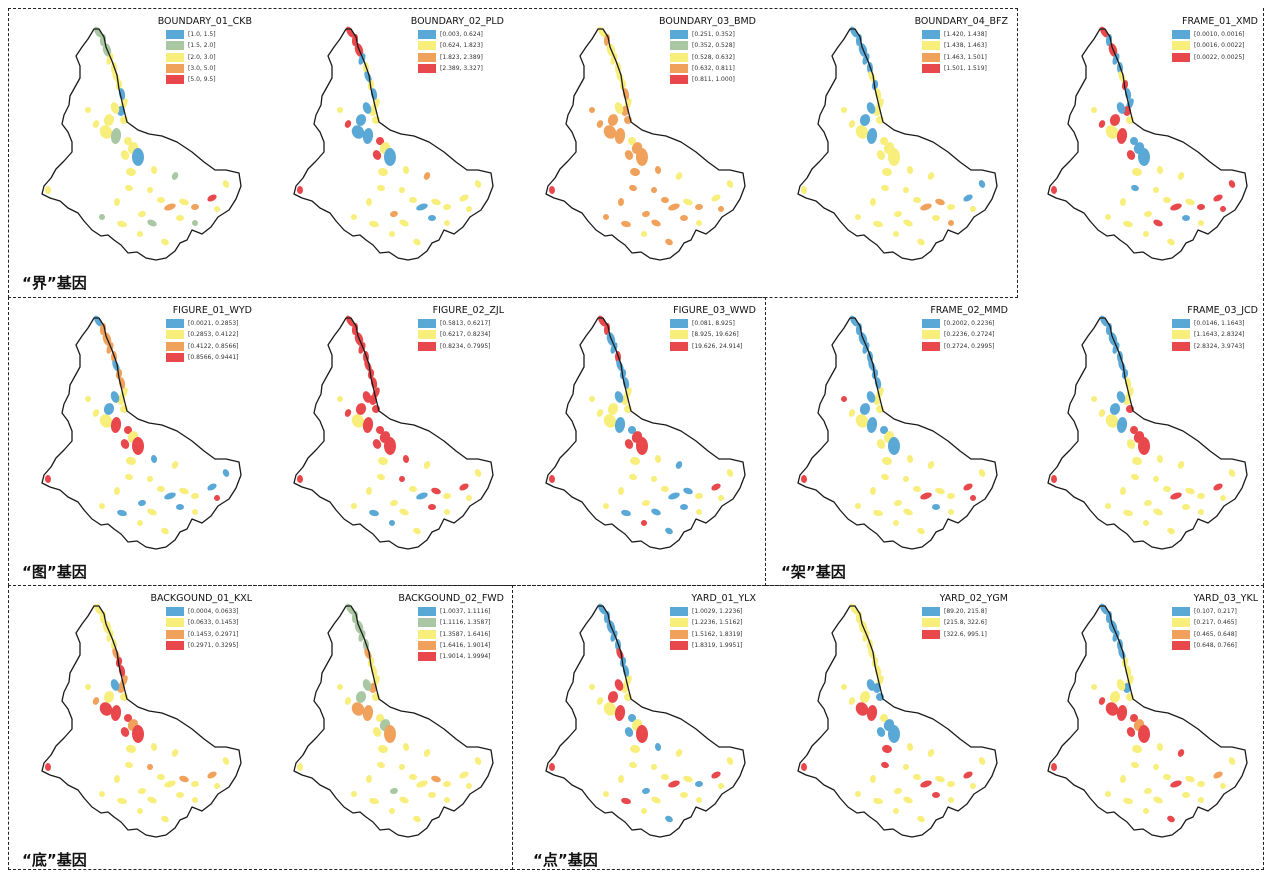  Describe the element at coordinates (713, 346) in the screenshot. I see `legend-item: [19.626, 24.914]` at that location.